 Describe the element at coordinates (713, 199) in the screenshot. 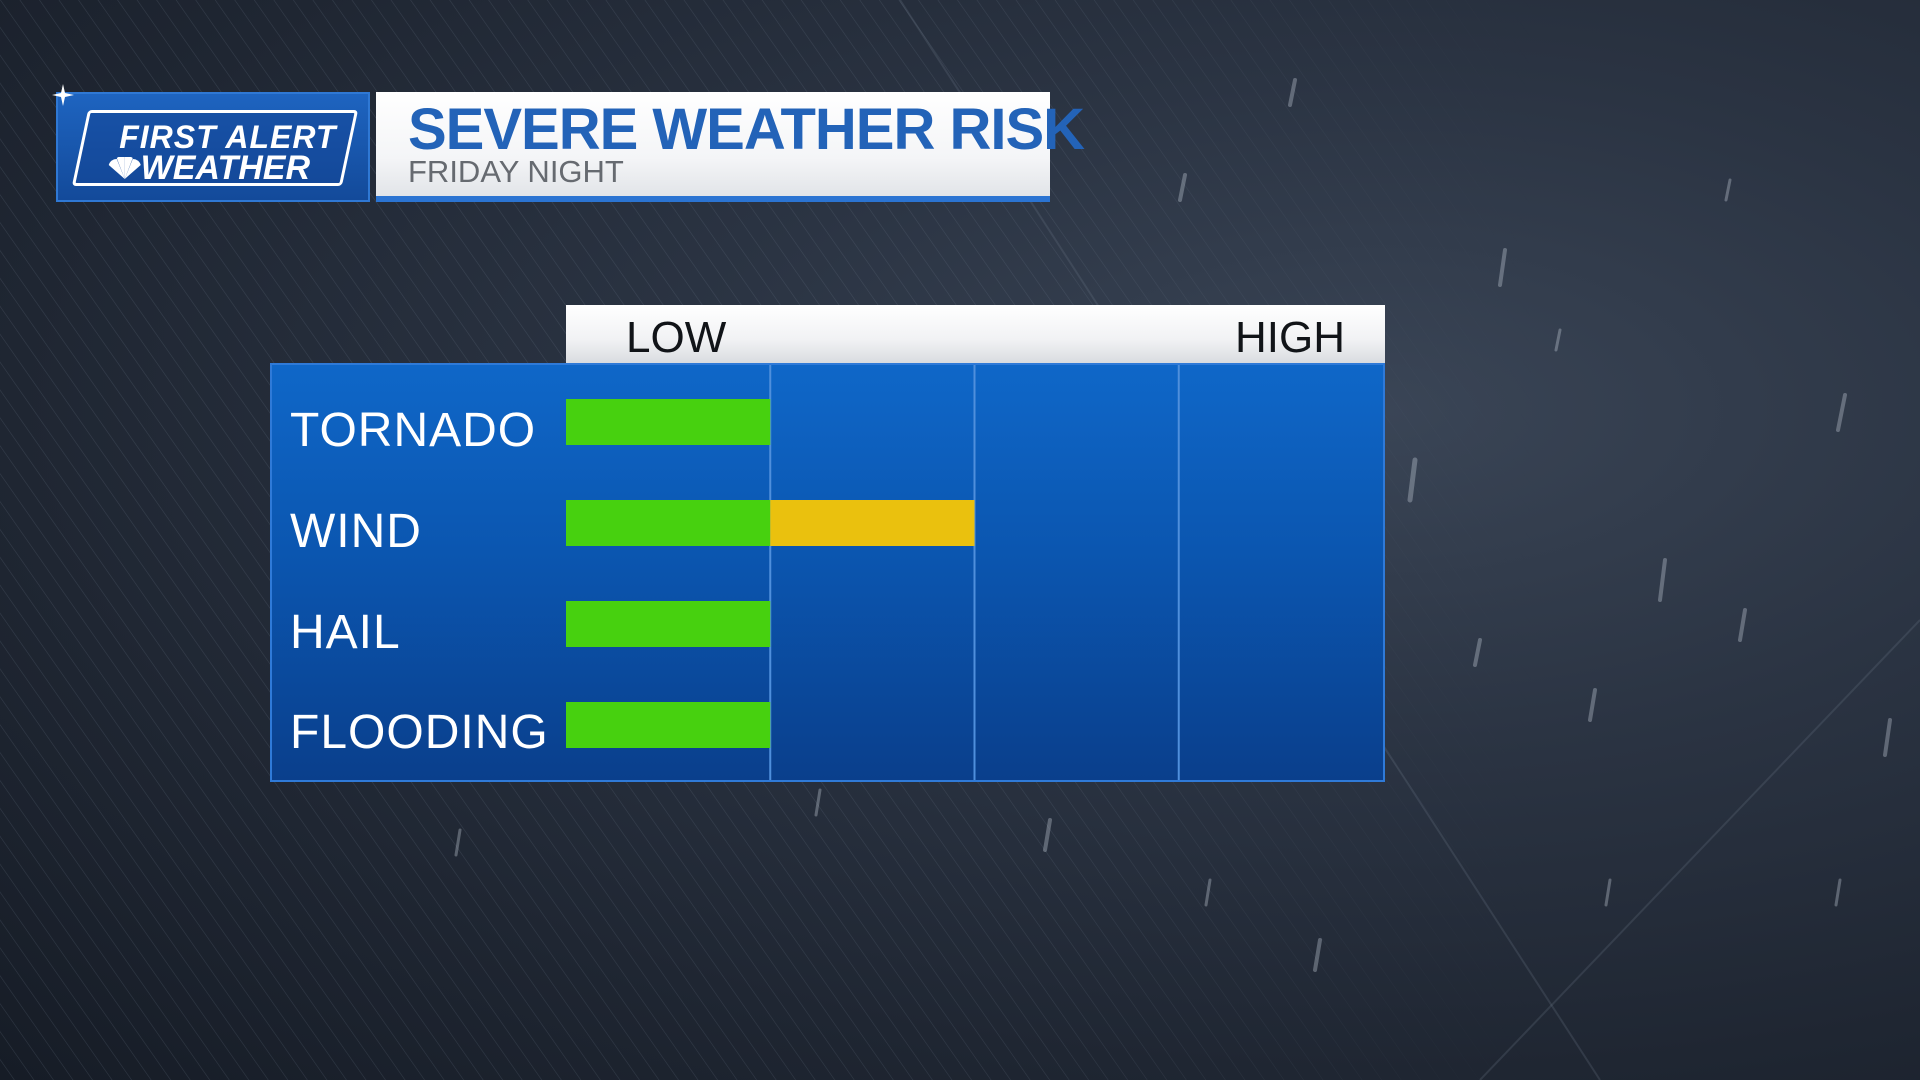

I see `title-underline` at that location.